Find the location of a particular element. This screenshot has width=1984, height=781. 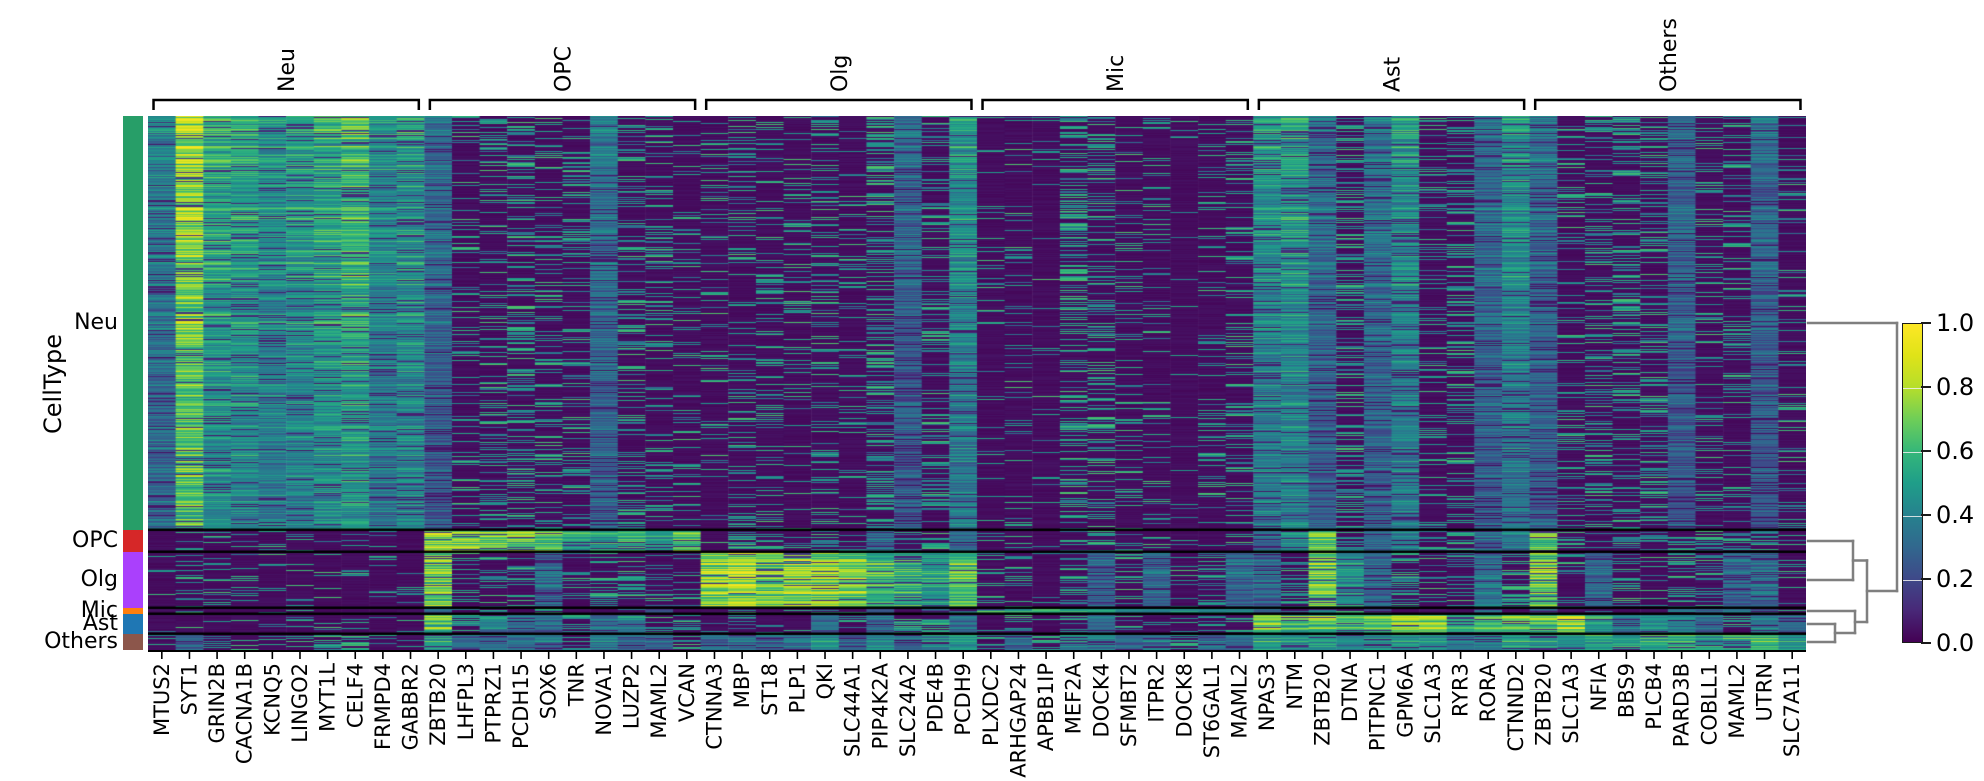

colorbar is located at coordinates (1912, 483).